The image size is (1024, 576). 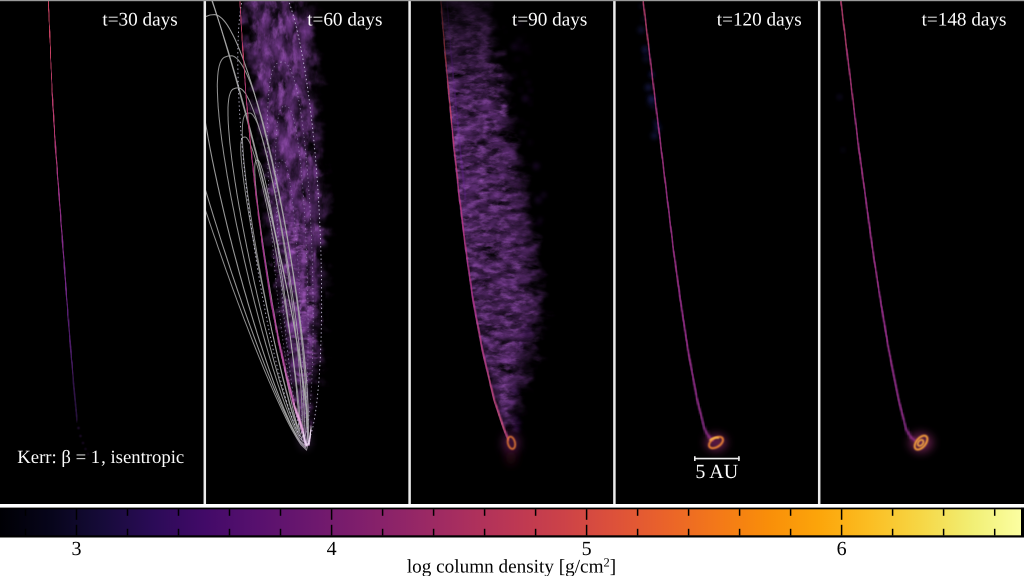 What do you see at coordinates (511, 566) in the screenshot?
I see `svg-text: log column density [g/cm2]` at bounding box center [511, 566].